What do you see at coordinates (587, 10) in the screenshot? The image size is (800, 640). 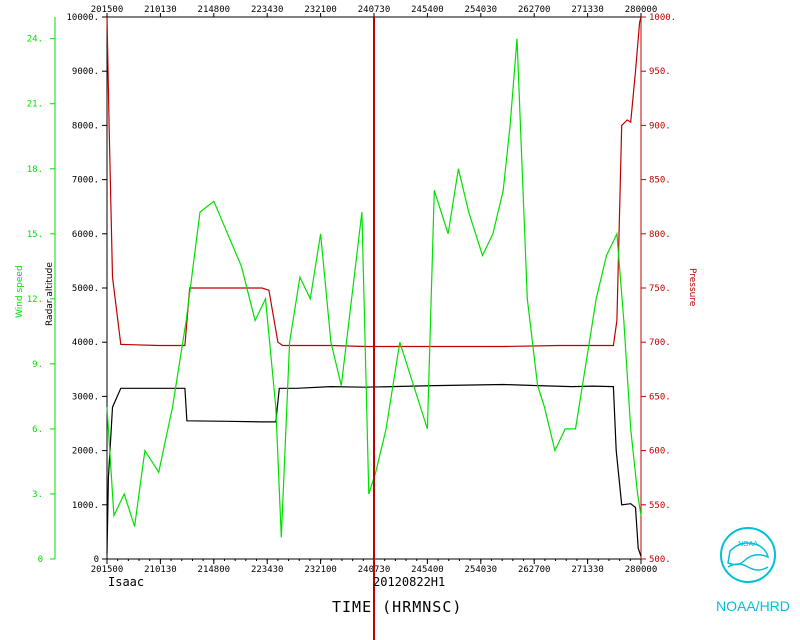 I see `x-tick-label-top: 271330` at bounding box center [587, 10].